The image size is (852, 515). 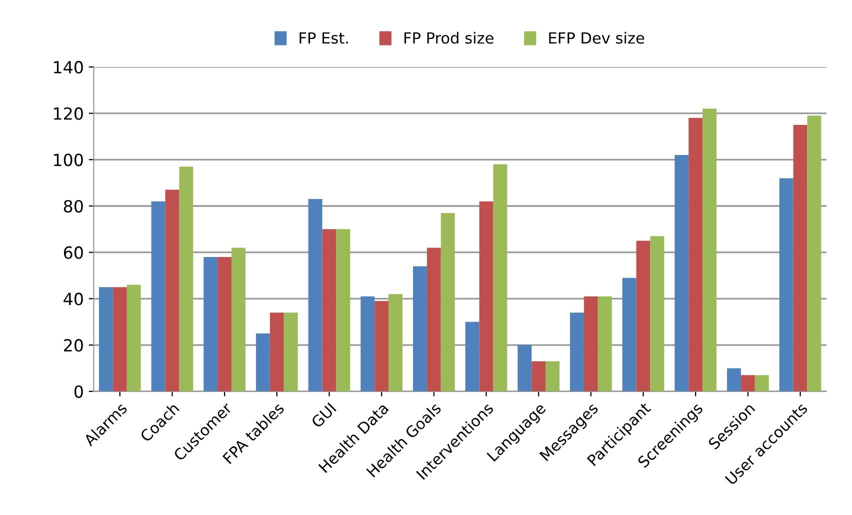 What do you see at coordinates (73, 345) in the screenshot?
I see `y-tick-label: 20` at bounding box center [73, 345].